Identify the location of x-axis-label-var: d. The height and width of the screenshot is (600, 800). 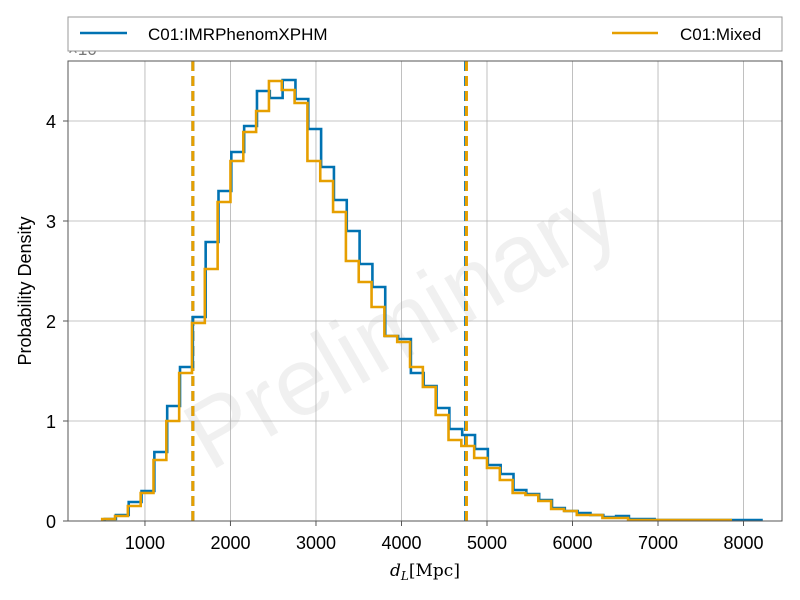
(395, 571).